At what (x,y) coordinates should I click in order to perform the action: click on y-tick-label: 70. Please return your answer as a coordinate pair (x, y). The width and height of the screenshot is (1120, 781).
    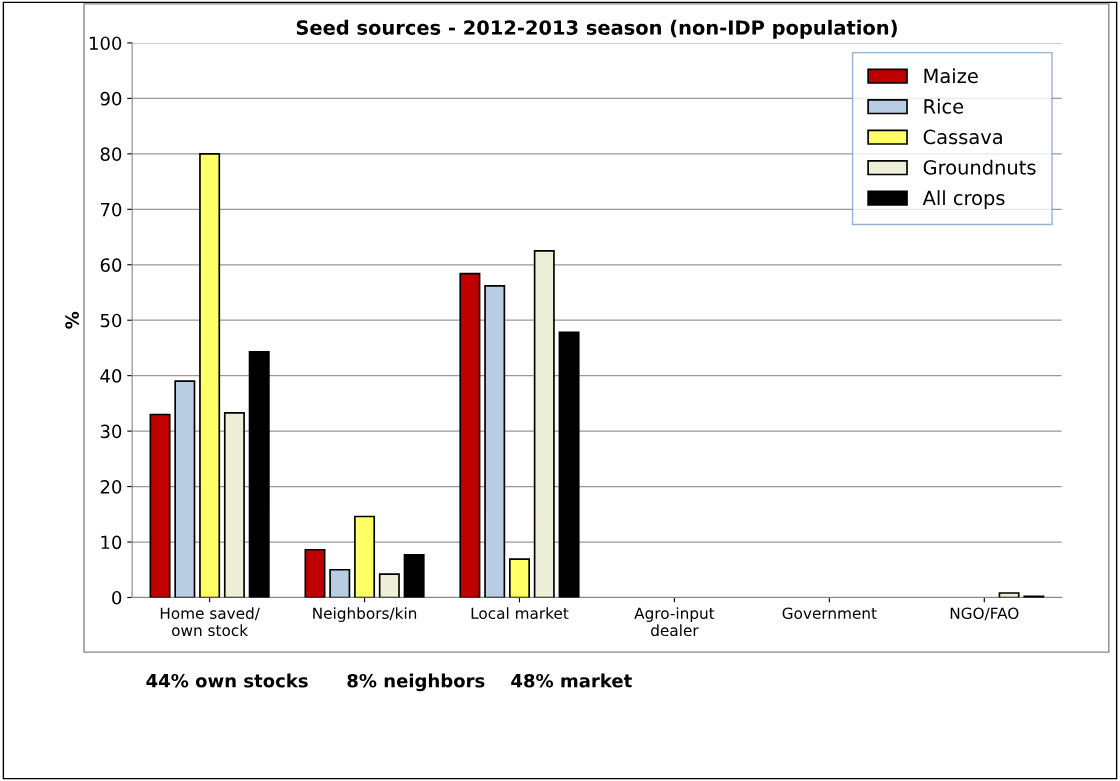
    Looking at the image, I should click on (111, 209).